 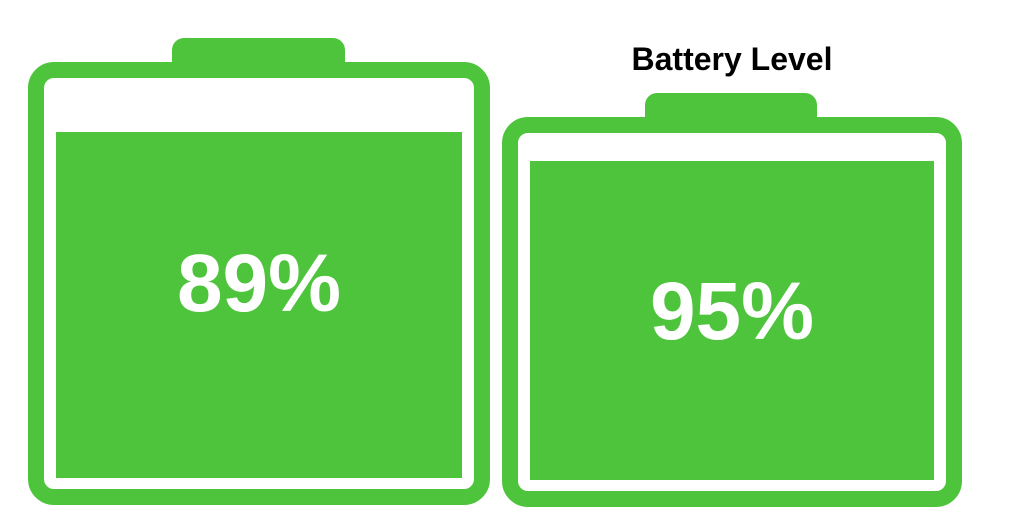 I want to click on chart-title: Battery Level, so click(x=732, y=59).